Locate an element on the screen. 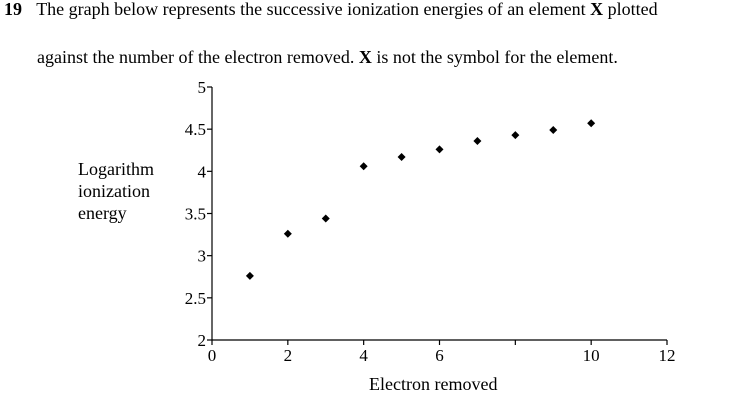 The height and width of the screenshot is (404, 732). y-tick-label: 3.5 is located at coordinates (195, 214).